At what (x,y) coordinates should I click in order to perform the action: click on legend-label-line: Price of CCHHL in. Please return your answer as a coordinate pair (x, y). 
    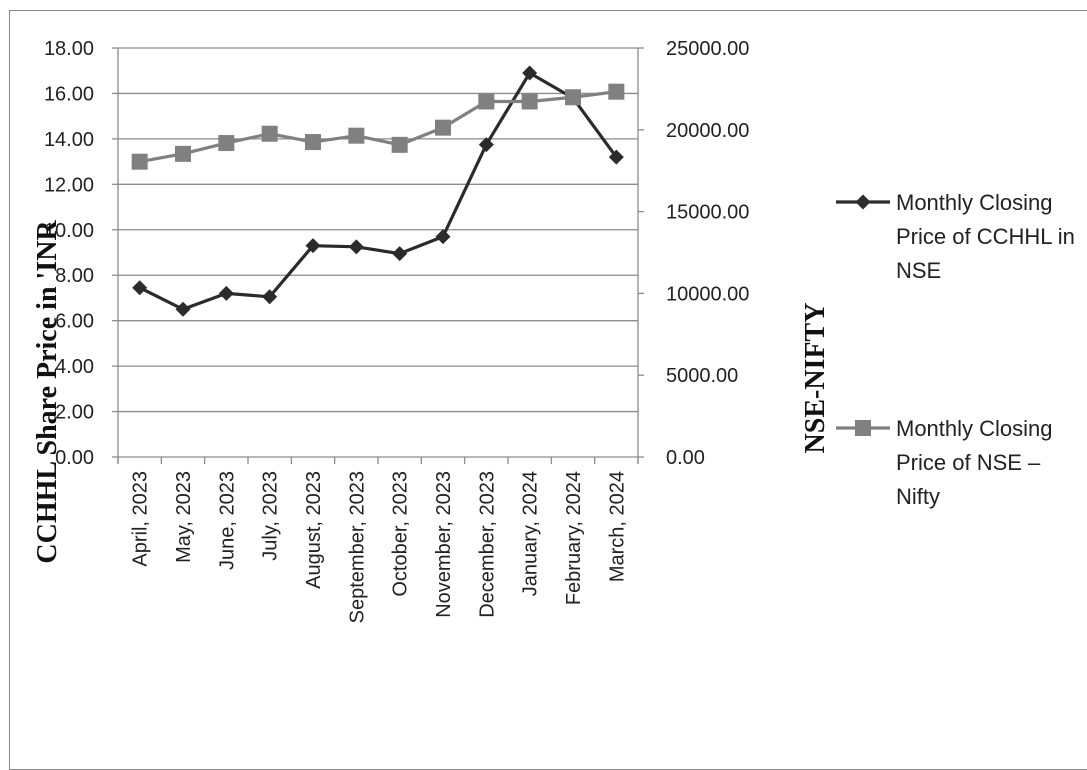
    Looking at the image, I should click on (985, 236).